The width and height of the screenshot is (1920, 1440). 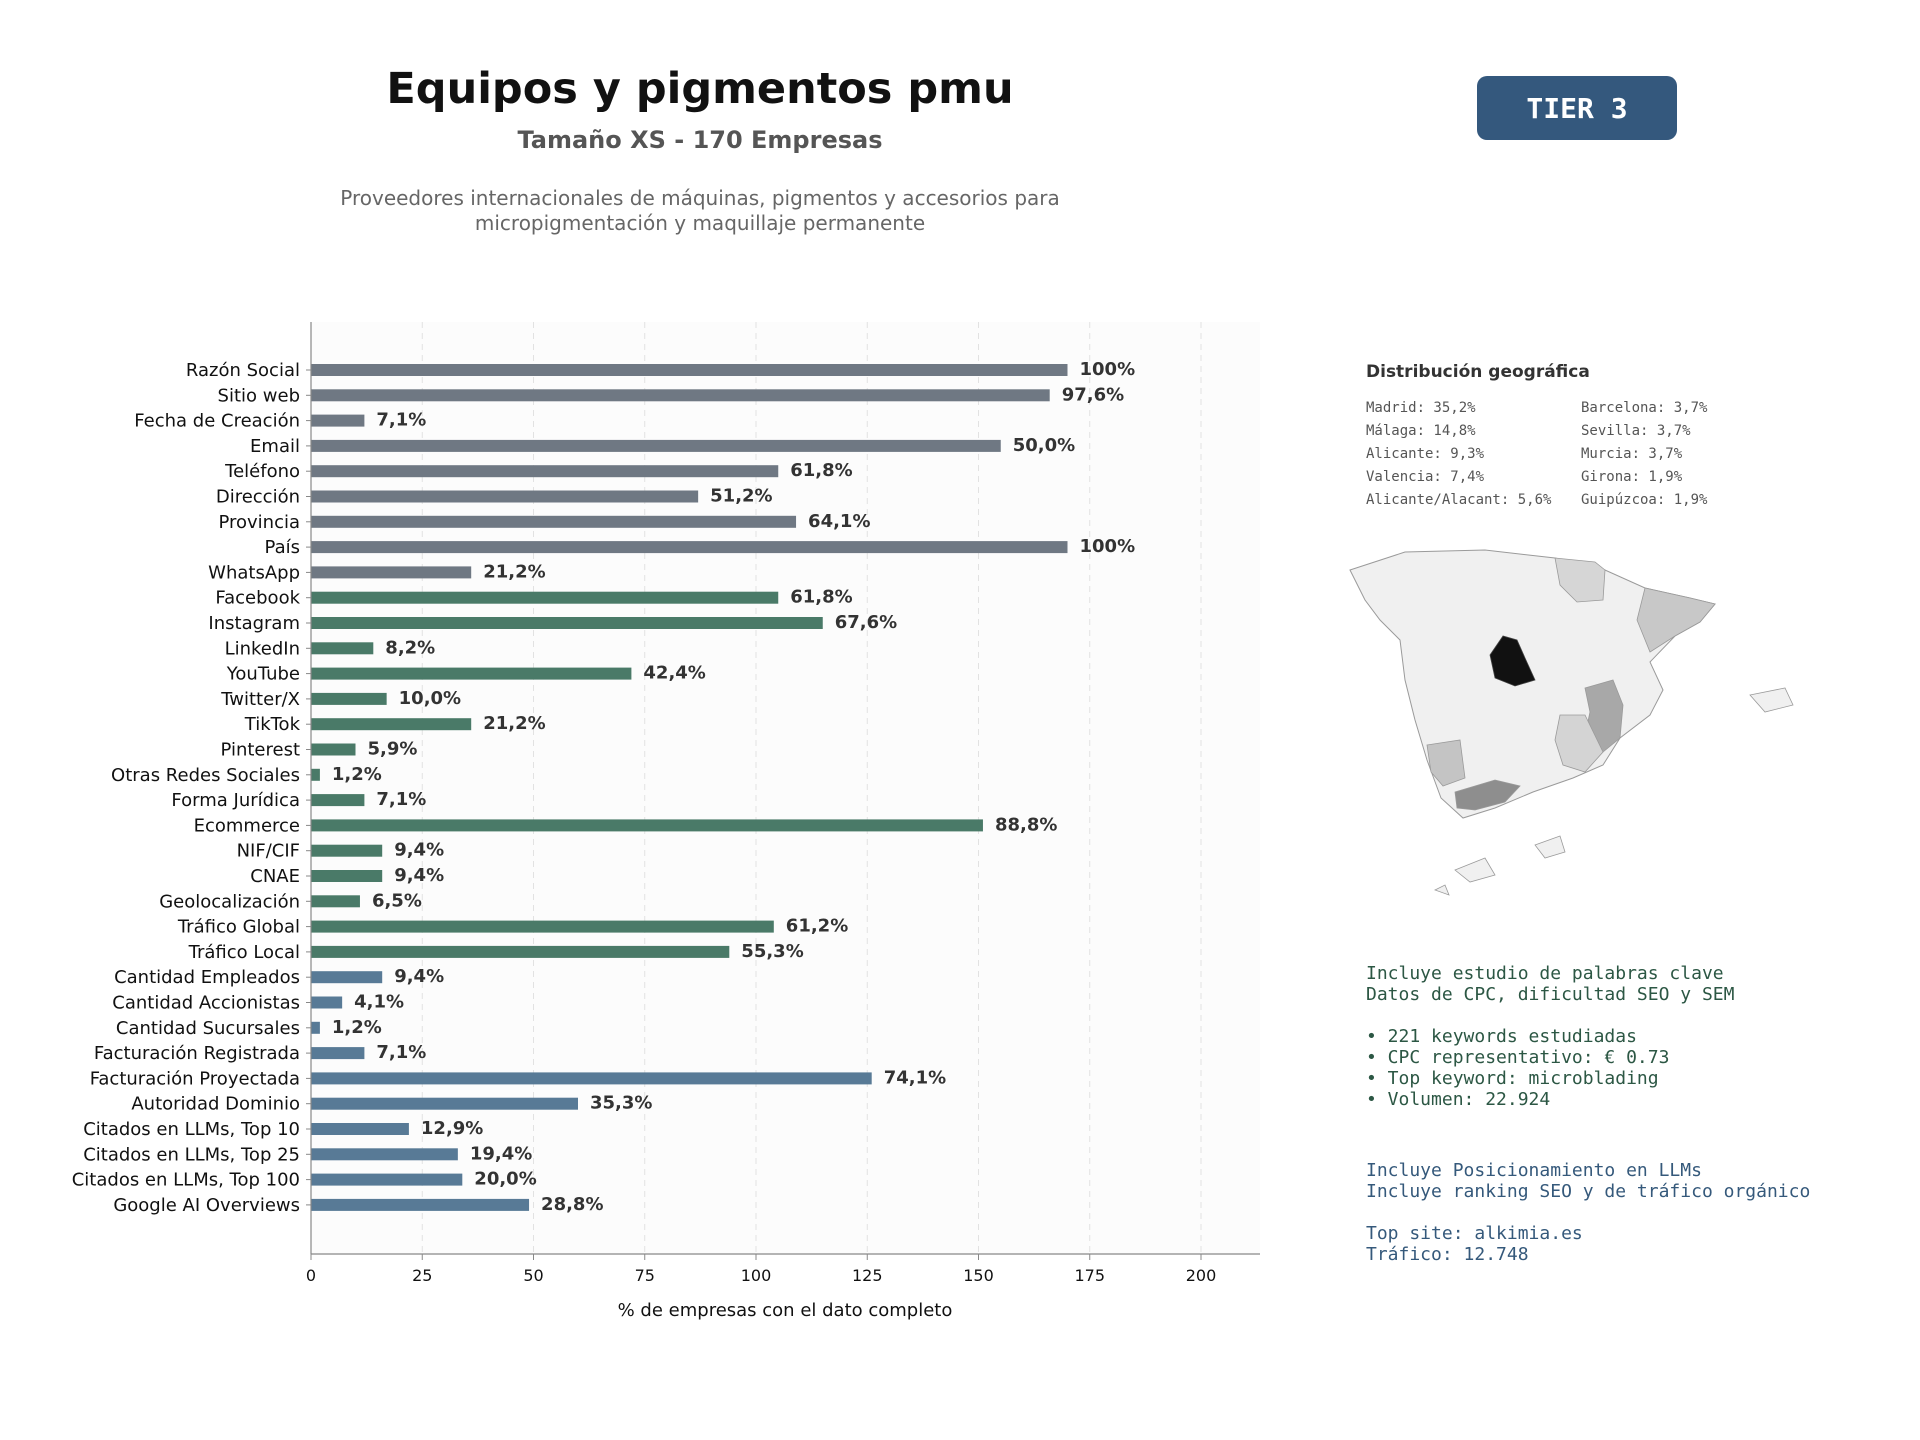 I want to click on value-label: 67,6%, so click(x=866, y=622).